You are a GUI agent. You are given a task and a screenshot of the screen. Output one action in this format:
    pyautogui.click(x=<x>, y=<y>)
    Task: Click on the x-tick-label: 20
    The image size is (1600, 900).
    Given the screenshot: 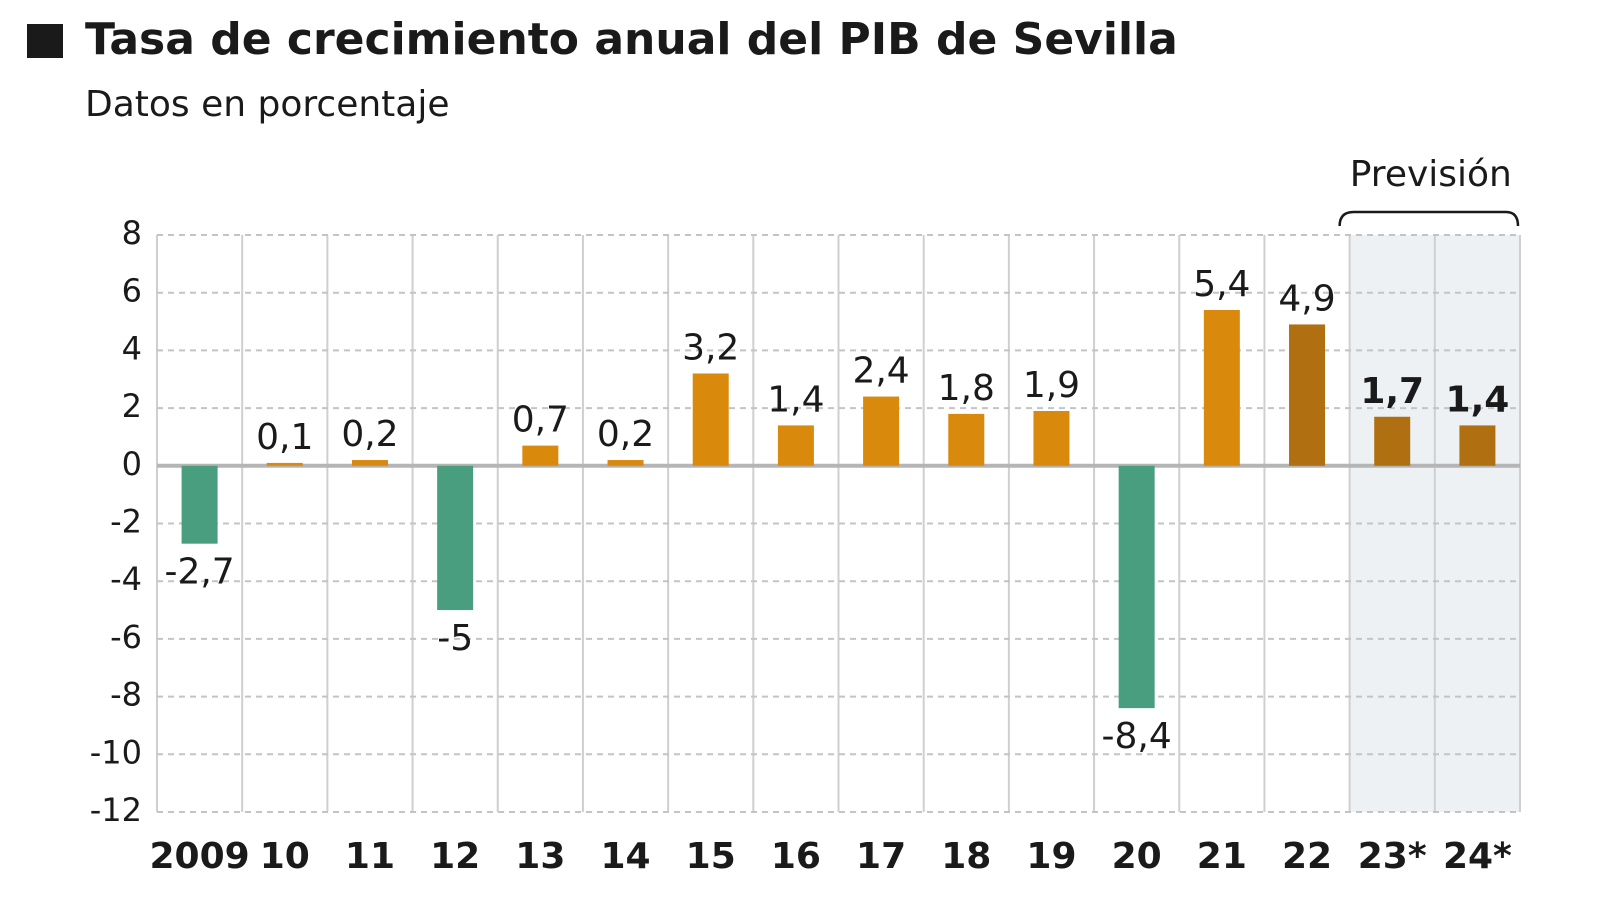 What is the action you would take?
    pyautogui.click(x=1137, y=856)
    